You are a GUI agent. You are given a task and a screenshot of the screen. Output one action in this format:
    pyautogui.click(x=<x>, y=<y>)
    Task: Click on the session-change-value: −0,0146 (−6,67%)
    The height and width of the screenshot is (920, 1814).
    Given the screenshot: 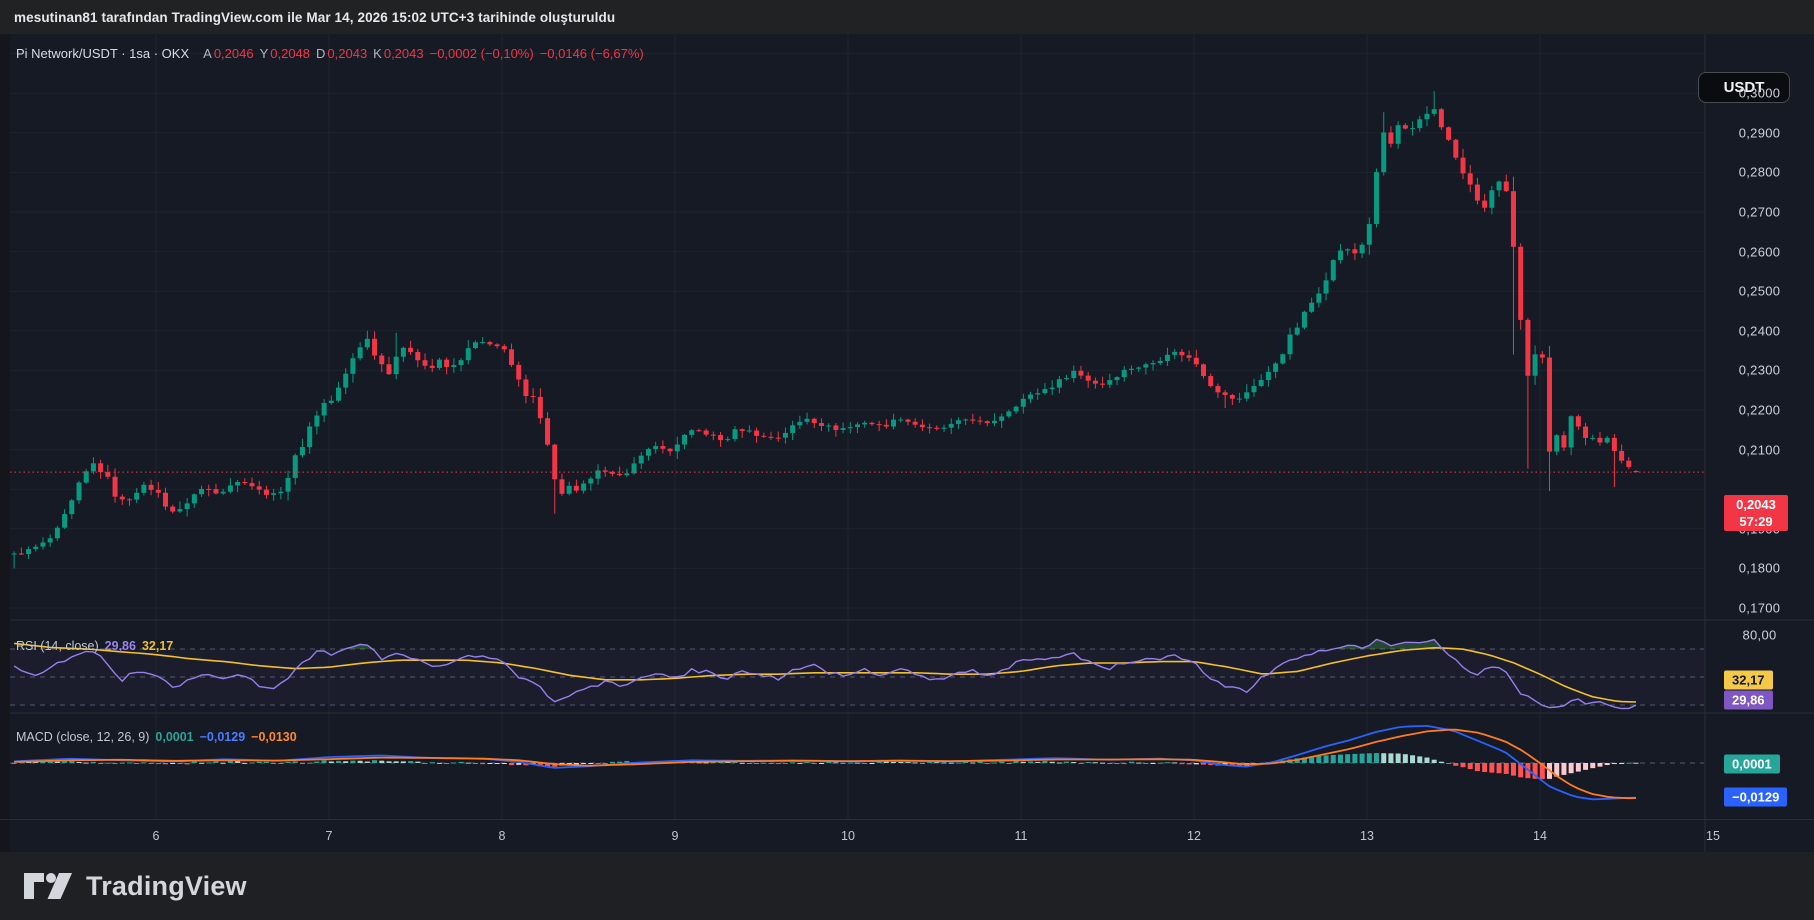 What is the action you would take?
    pyautogui.click(x=591, y=53)
    